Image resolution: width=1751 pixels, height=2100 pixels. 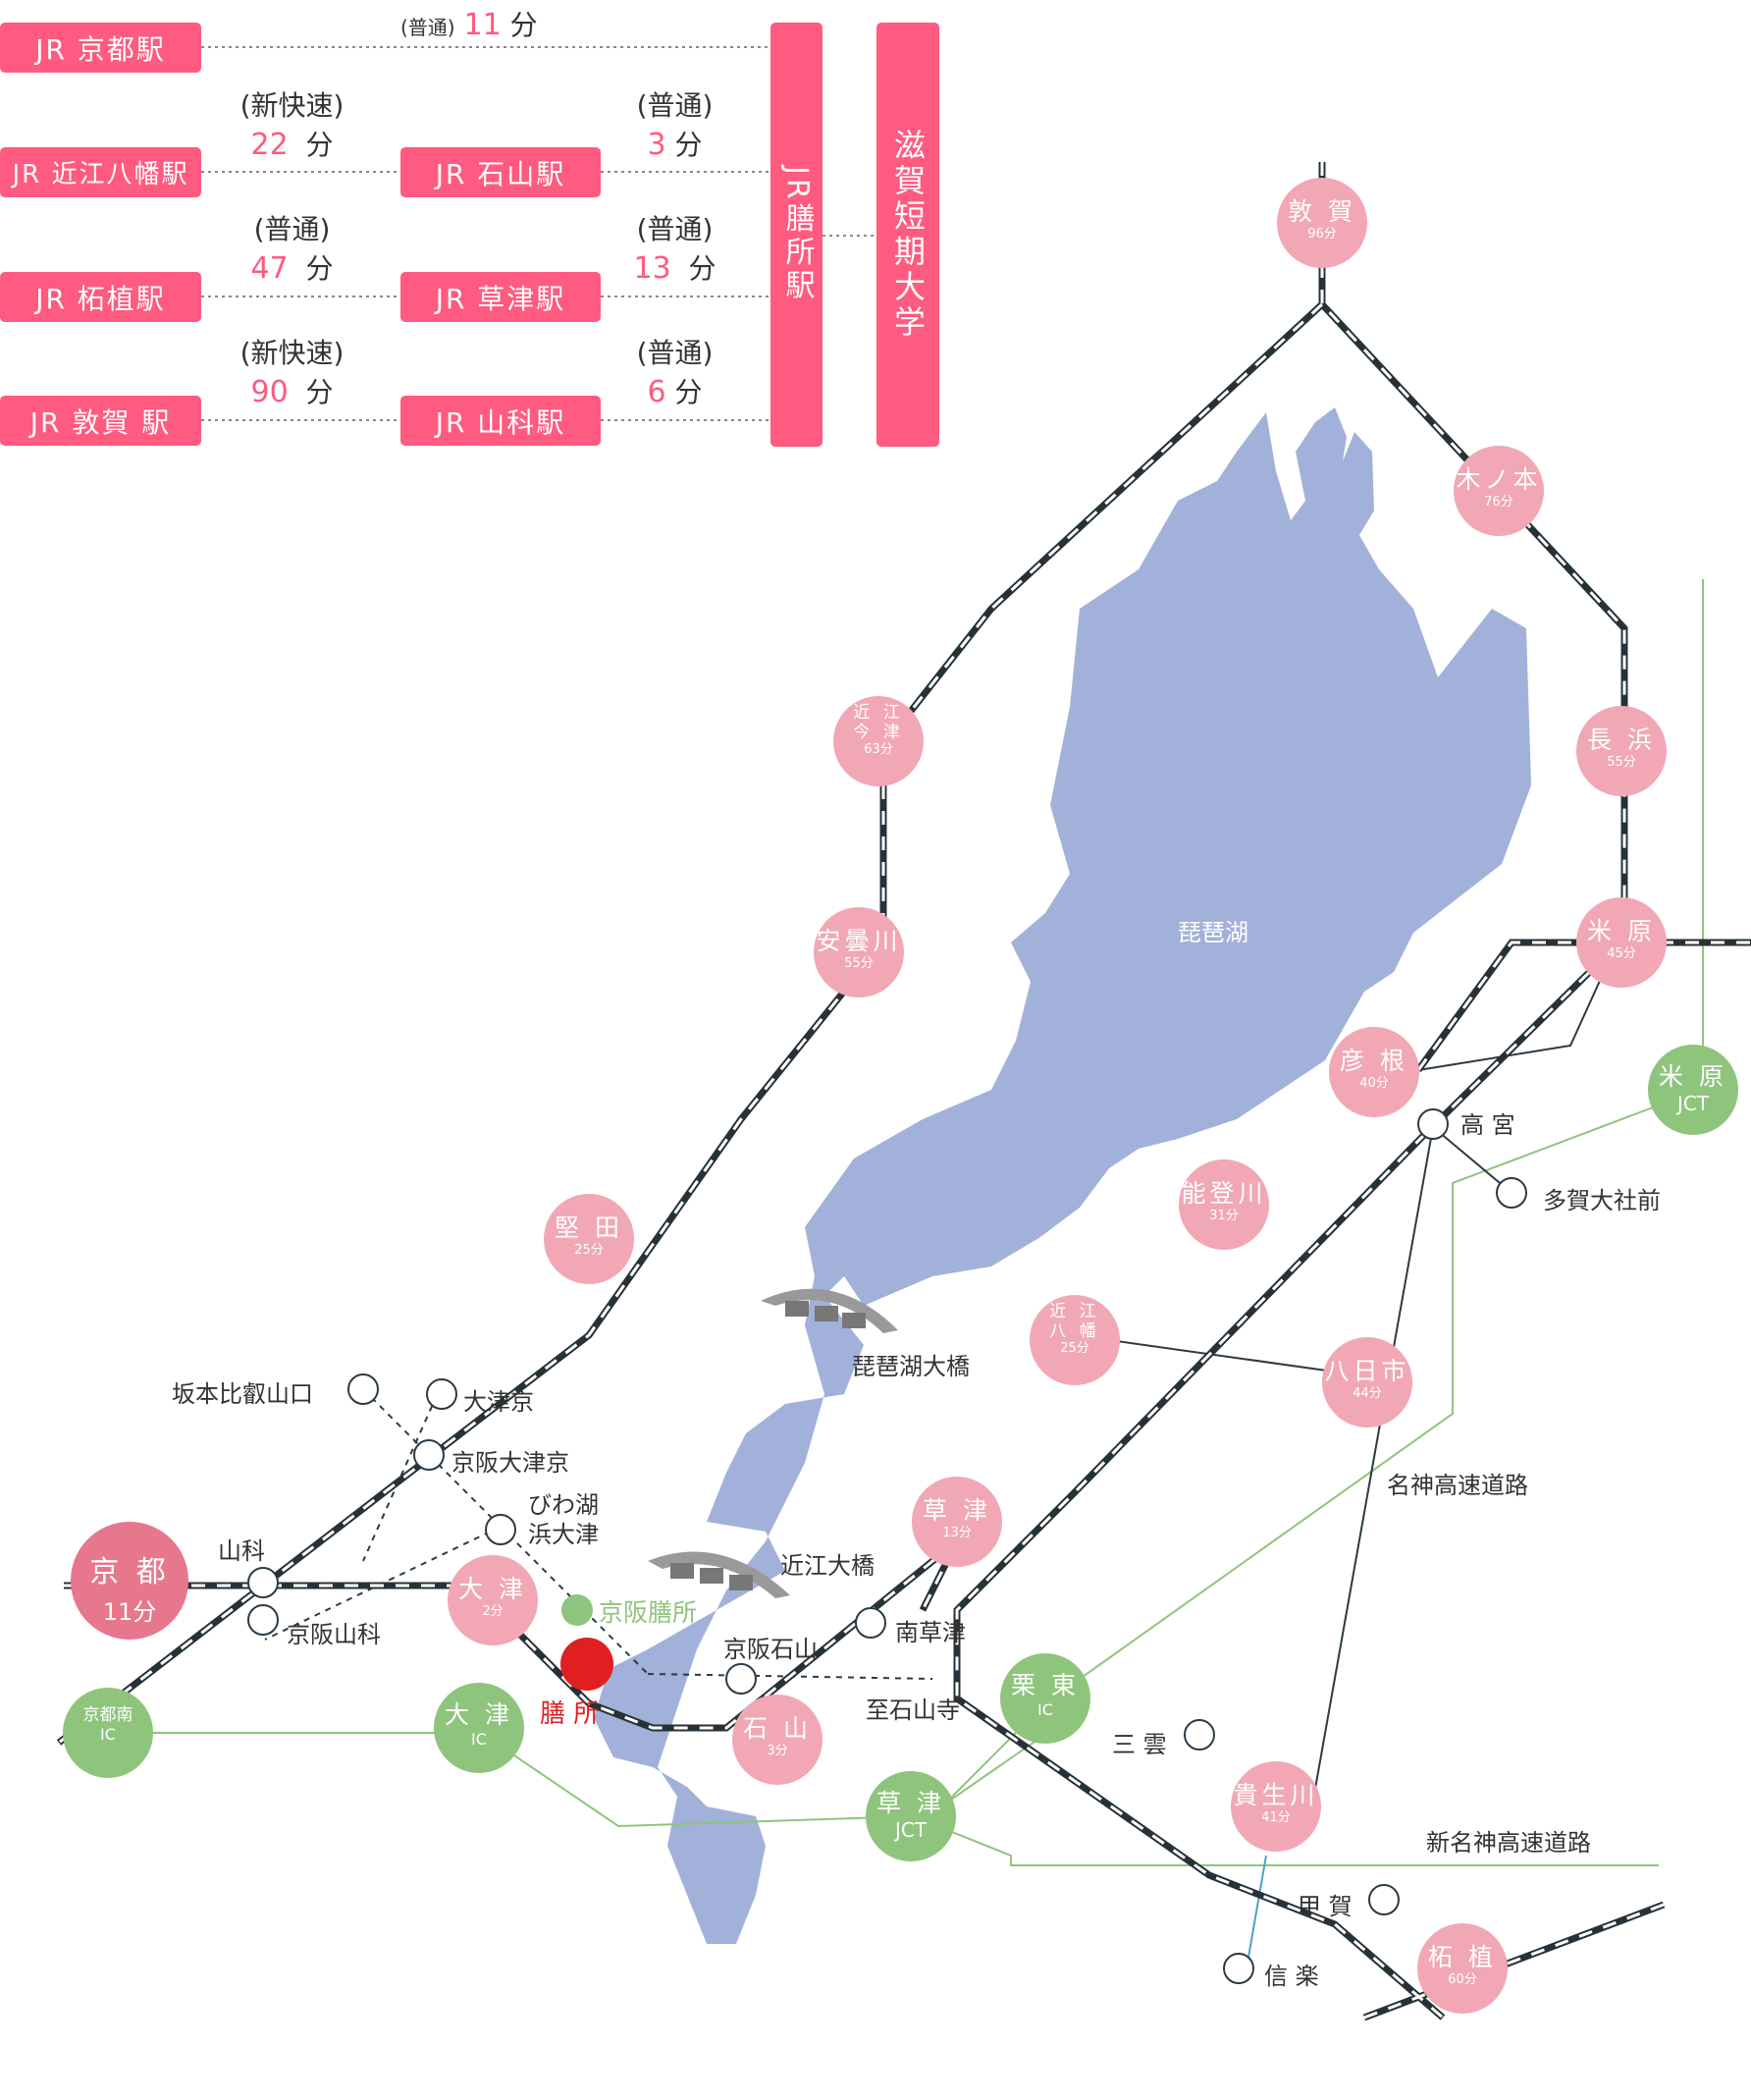 I want to click on station-label-tsuge: 柘 植 60分, so click(x=1462, y=1965).